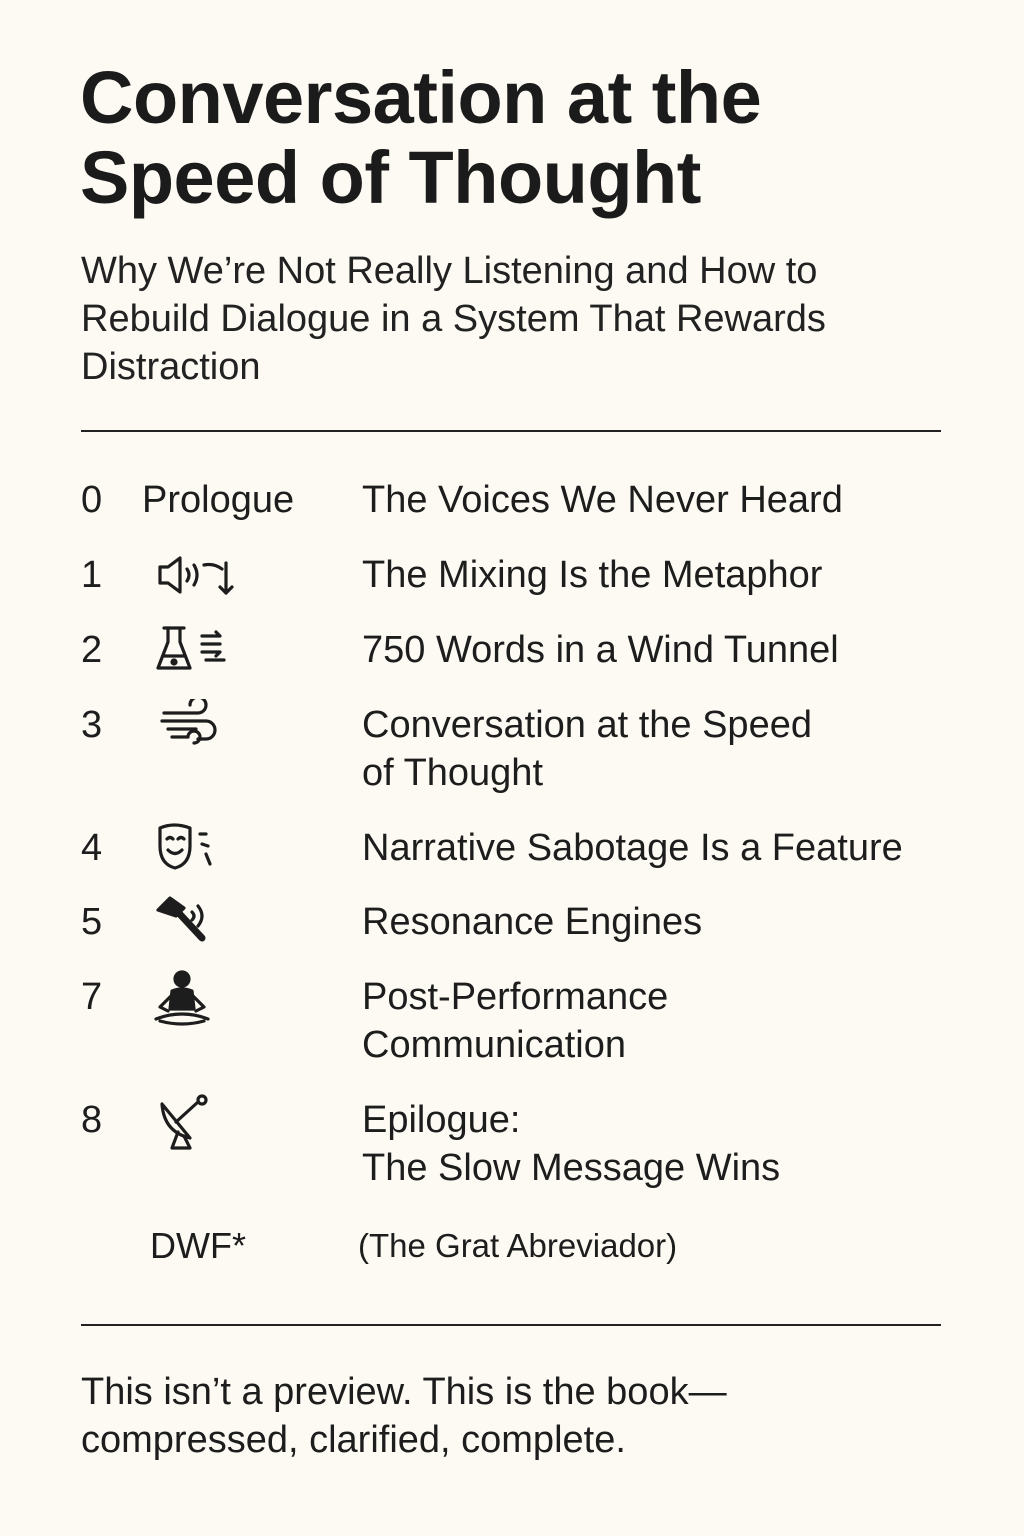 The height and width of the screenshot is (1536, 1024). What do you see at coordinates (632, 848) in the screenshot?
I see `chapter-title: Narrative Sabotage Is a Feature` at bounding box center [632, 848].